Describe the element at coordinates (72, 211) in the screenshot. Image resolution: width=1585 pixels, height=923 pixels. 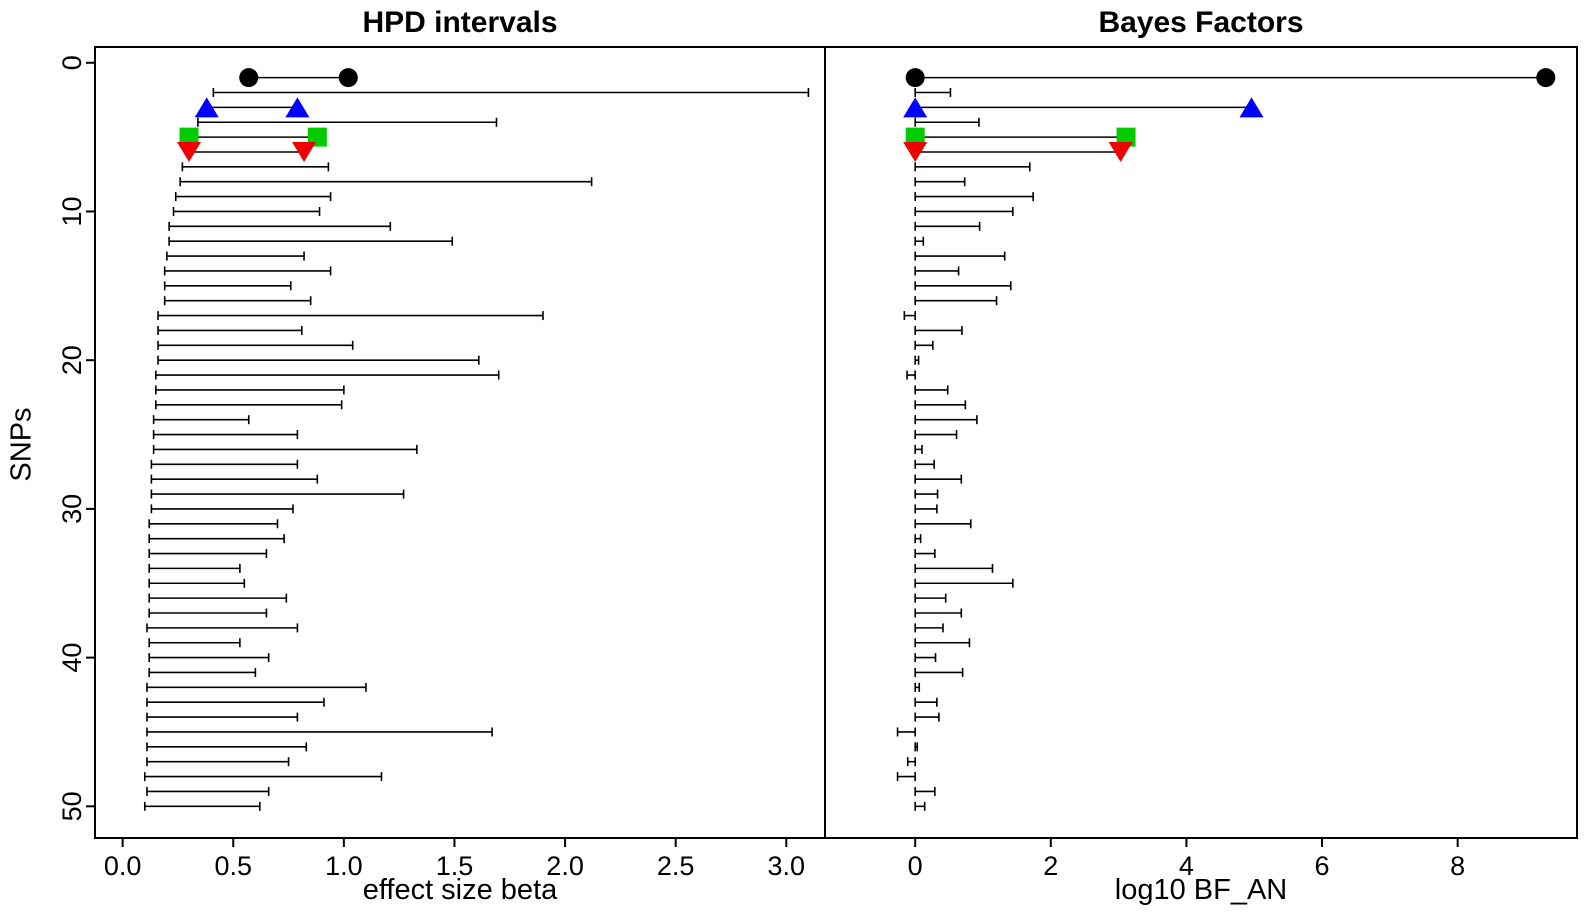
I see `y-tick-label: 10` at that location.